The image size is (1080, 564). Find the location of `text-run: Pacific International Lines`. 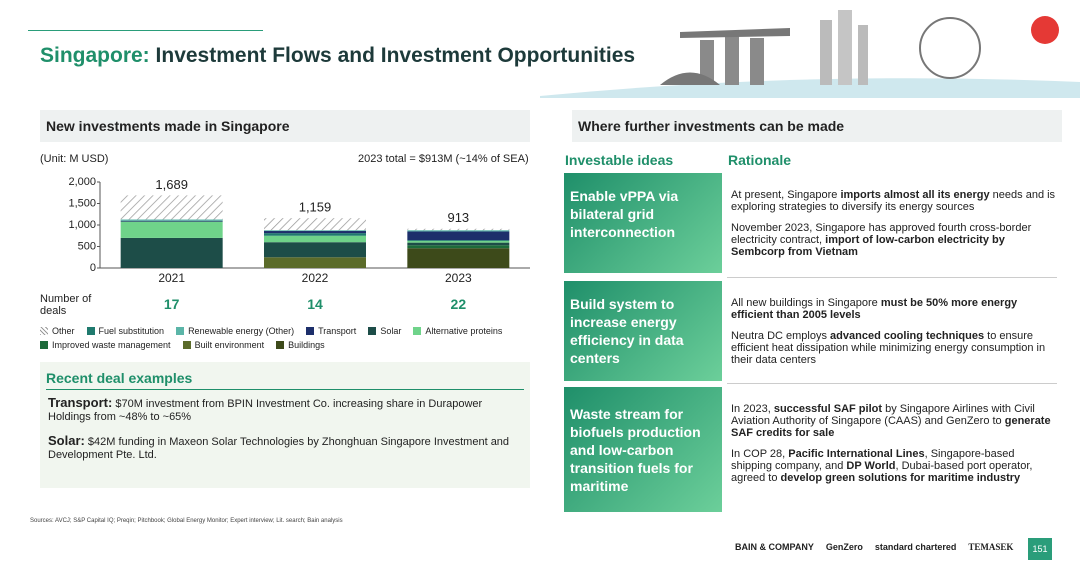

text-run: Pacific International Lines is located at coordinates (856, 454).